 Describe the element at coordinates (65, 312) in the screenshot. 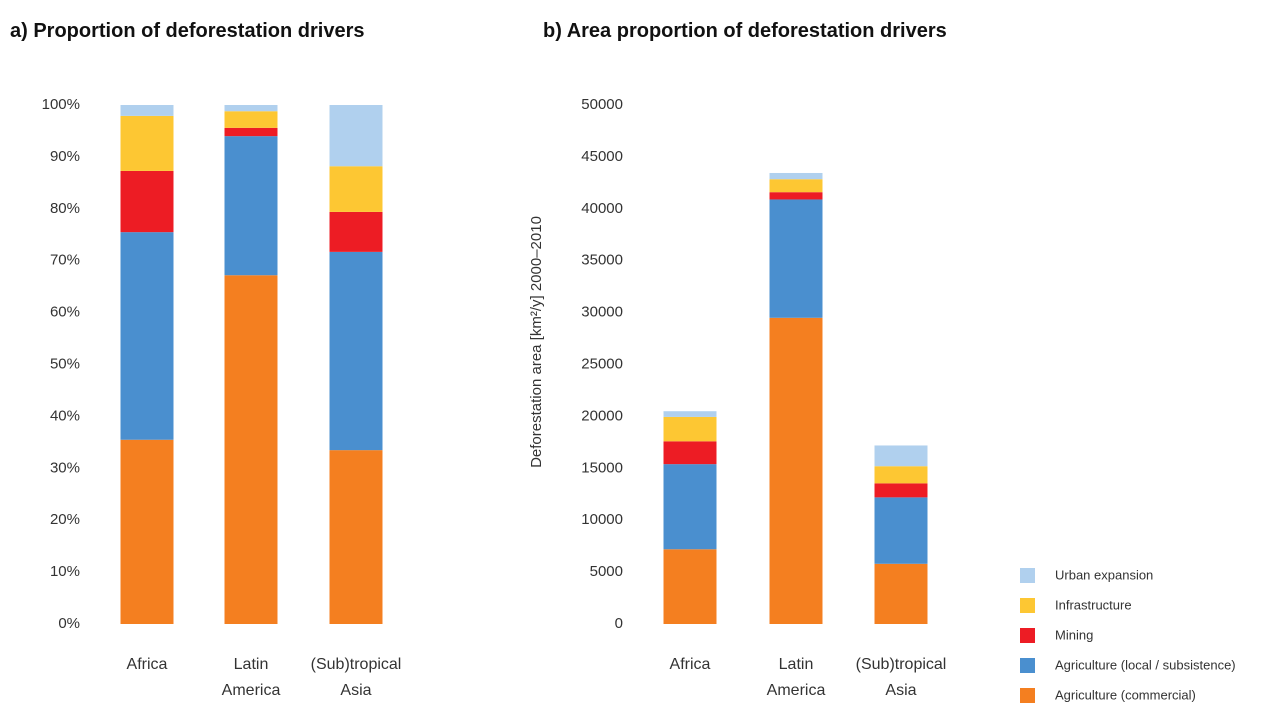

I see `y-tick-label: 60%` at that location.